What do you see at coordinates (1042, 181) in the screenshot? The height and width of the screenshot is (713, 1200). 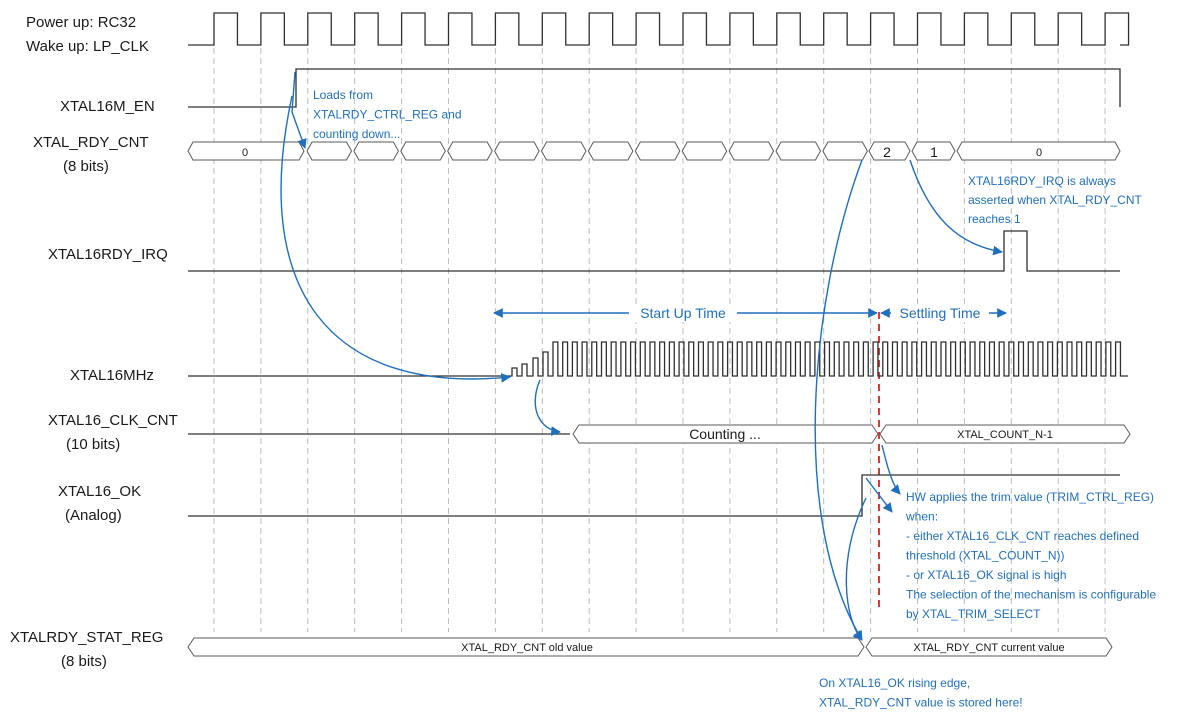 I see `irq-annotation-line: XTAL16RDY_IRQ is always` at bounding box center [1042, 181].